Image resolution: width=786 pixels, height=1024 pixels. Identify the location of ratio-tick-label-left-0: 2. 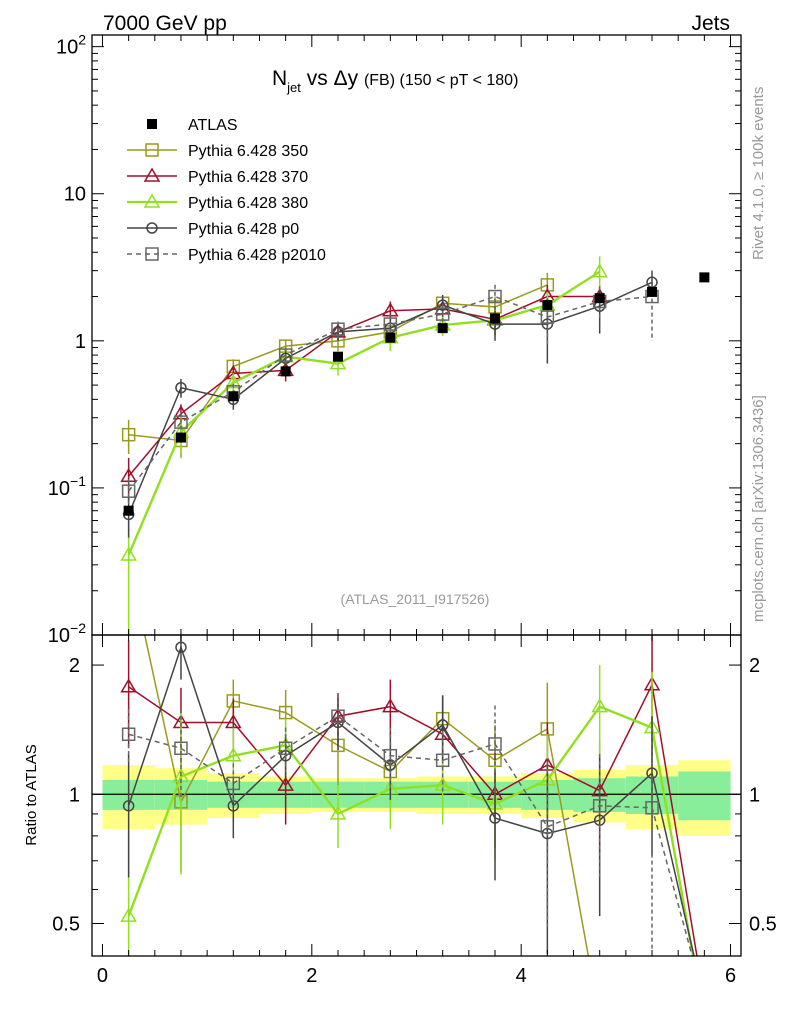
(74, 666).